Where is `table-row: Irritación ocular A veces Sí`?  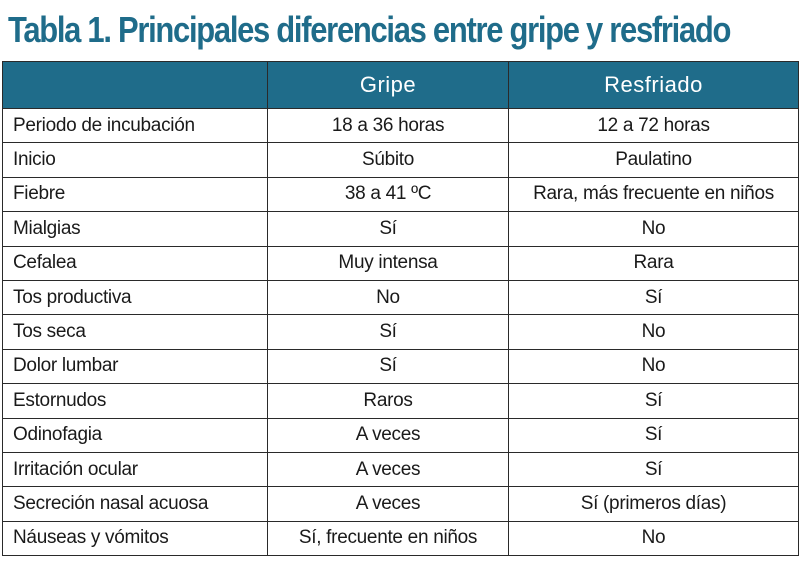 table-row: Irritación ocular A veces Sí is located at coordinates (400, 469).